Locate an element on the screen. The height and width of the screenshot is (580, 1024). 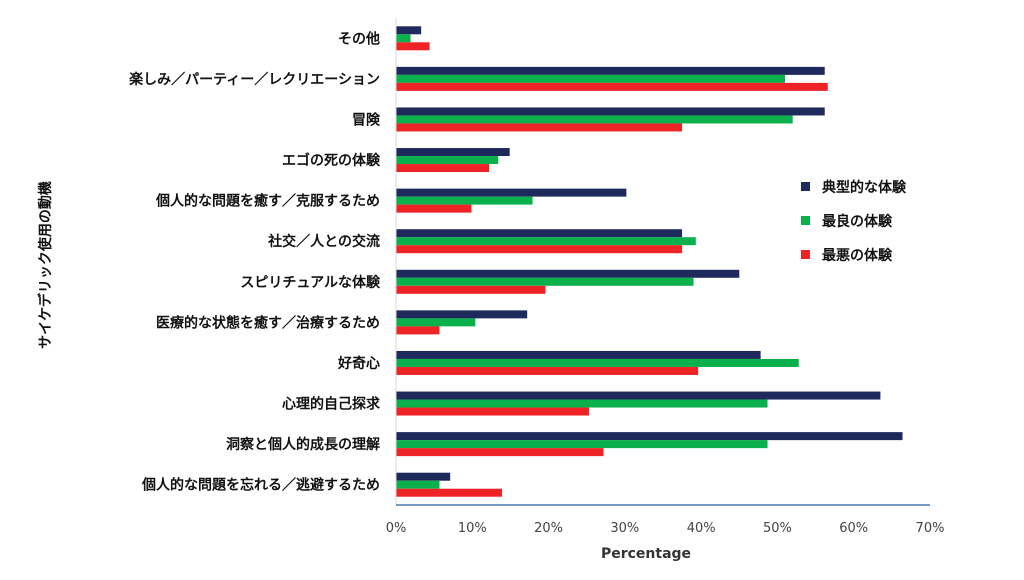
category-label: 楽しみ／パーティー／レクリエーション is located at coordinates (254, 79).